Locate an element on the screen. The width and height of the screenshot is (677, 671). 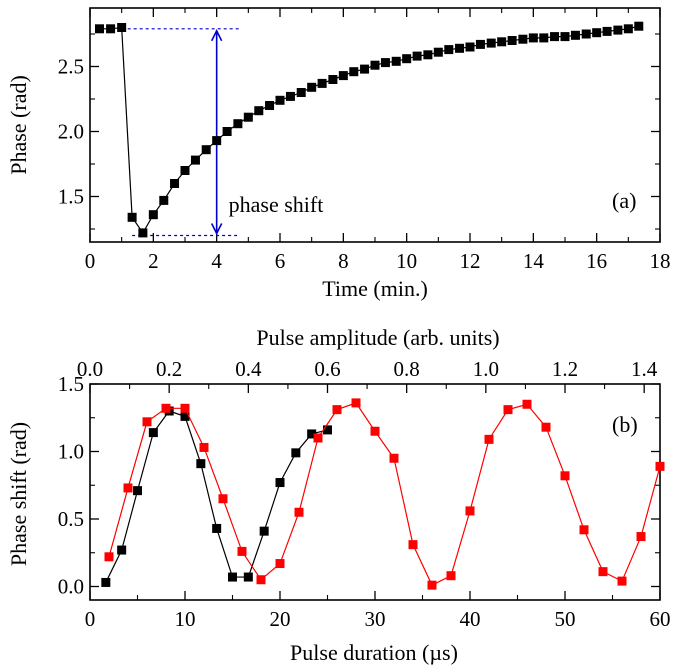
panel-b-ylabel: Phase shift (rad) is located at coordinates (18, 494).